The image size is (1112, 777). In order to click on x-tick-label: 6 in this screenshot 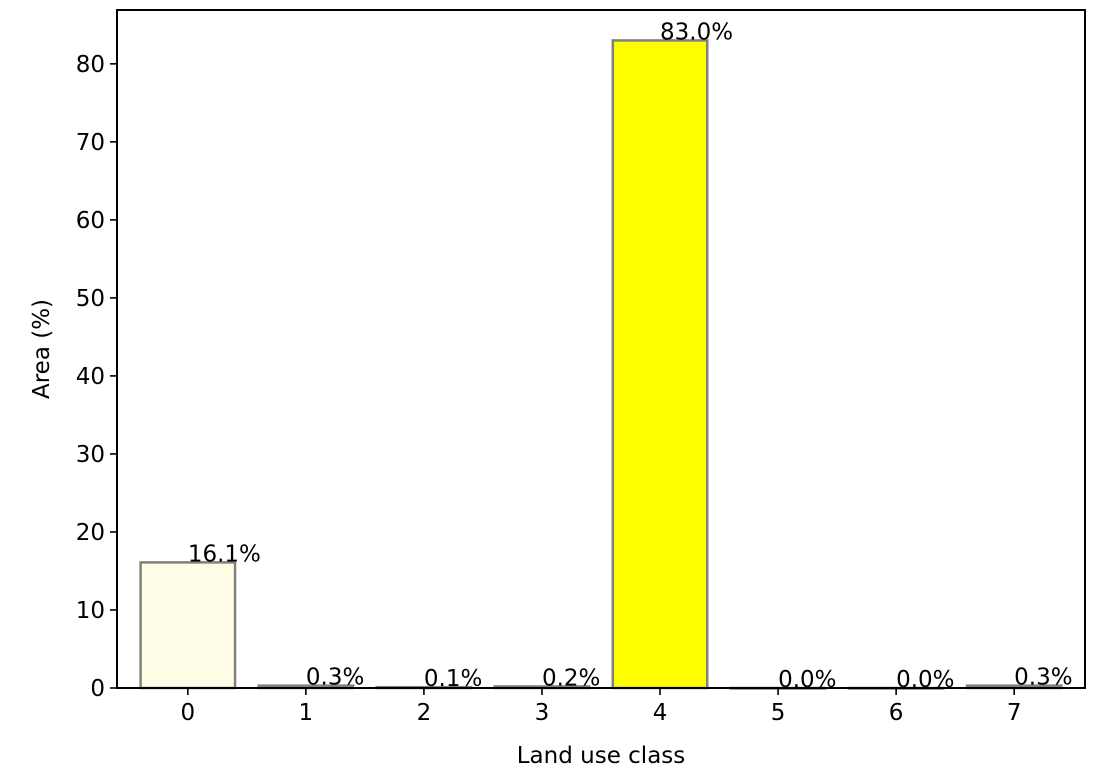, I will do `click(896, 713)`.